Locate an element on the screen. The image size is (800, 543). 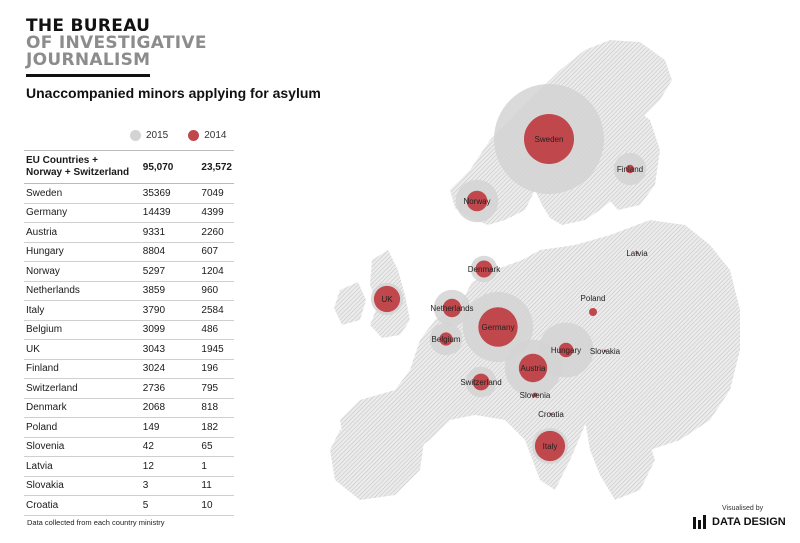
circle-2014-slovakia is located at coordinates (605, 351).